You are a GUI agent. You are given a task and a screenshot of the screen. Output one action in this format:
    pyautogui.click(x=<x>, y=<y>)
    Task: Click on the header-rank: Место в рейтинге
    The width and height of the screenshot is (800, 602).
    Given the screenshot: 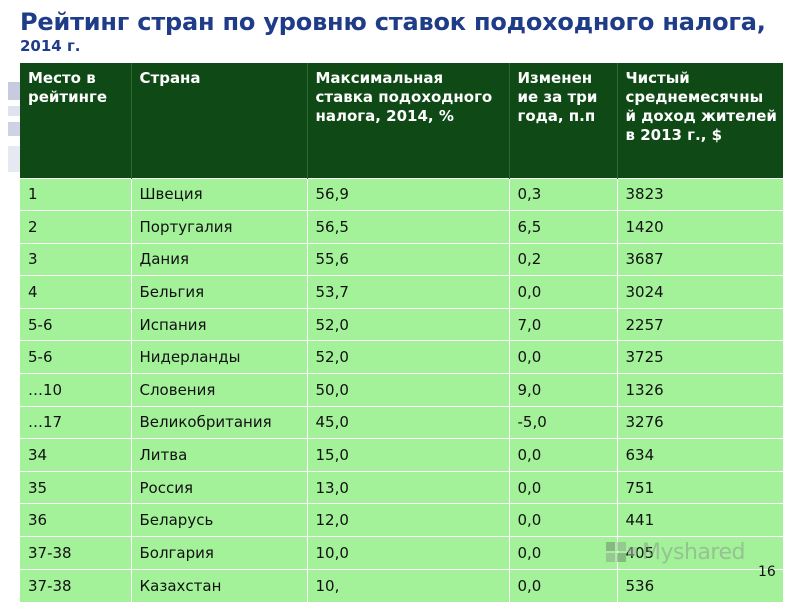 What is the action you would take?
    pyautogui.click(x=76, y=120)
    